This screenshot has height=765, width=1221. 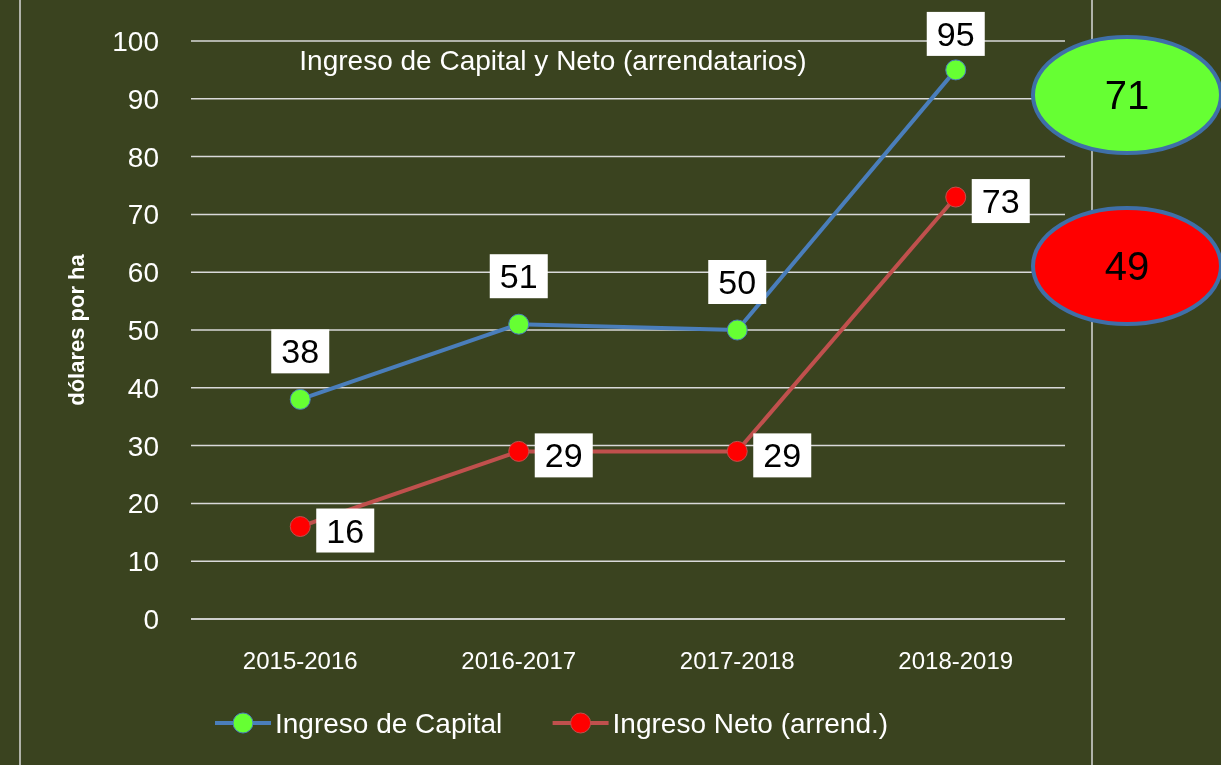 What do you see at coordinates (143, 157) in the screenshot?
I see `y-tick-label: 80` at bounding box center [143, 157].